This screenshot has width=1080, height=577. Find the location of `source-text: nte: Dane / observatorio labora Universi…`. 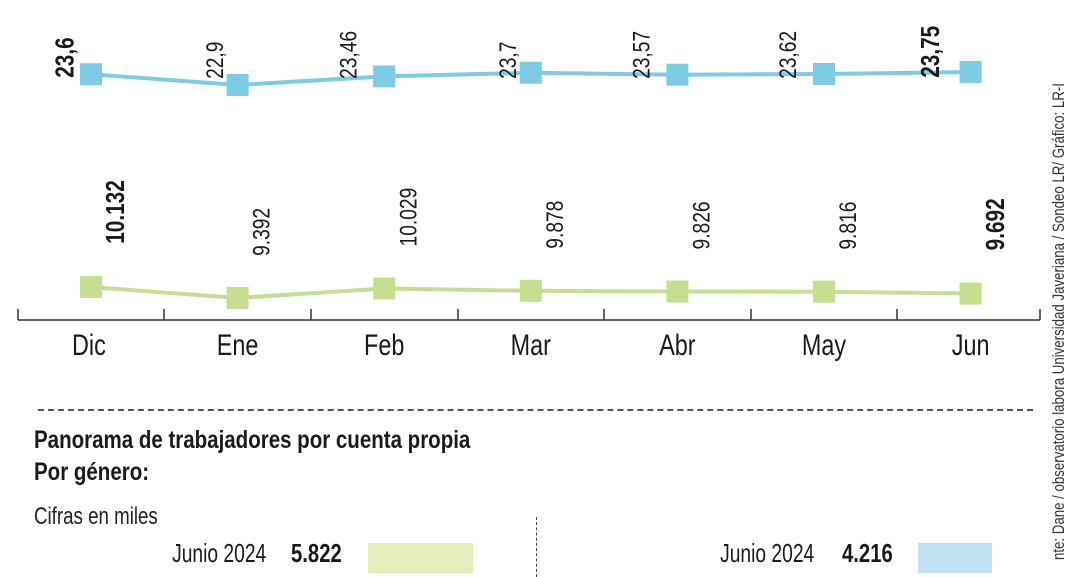

source-text: nte: Dane / observatorio labora Universi… is located at coordinates (1058, 321).